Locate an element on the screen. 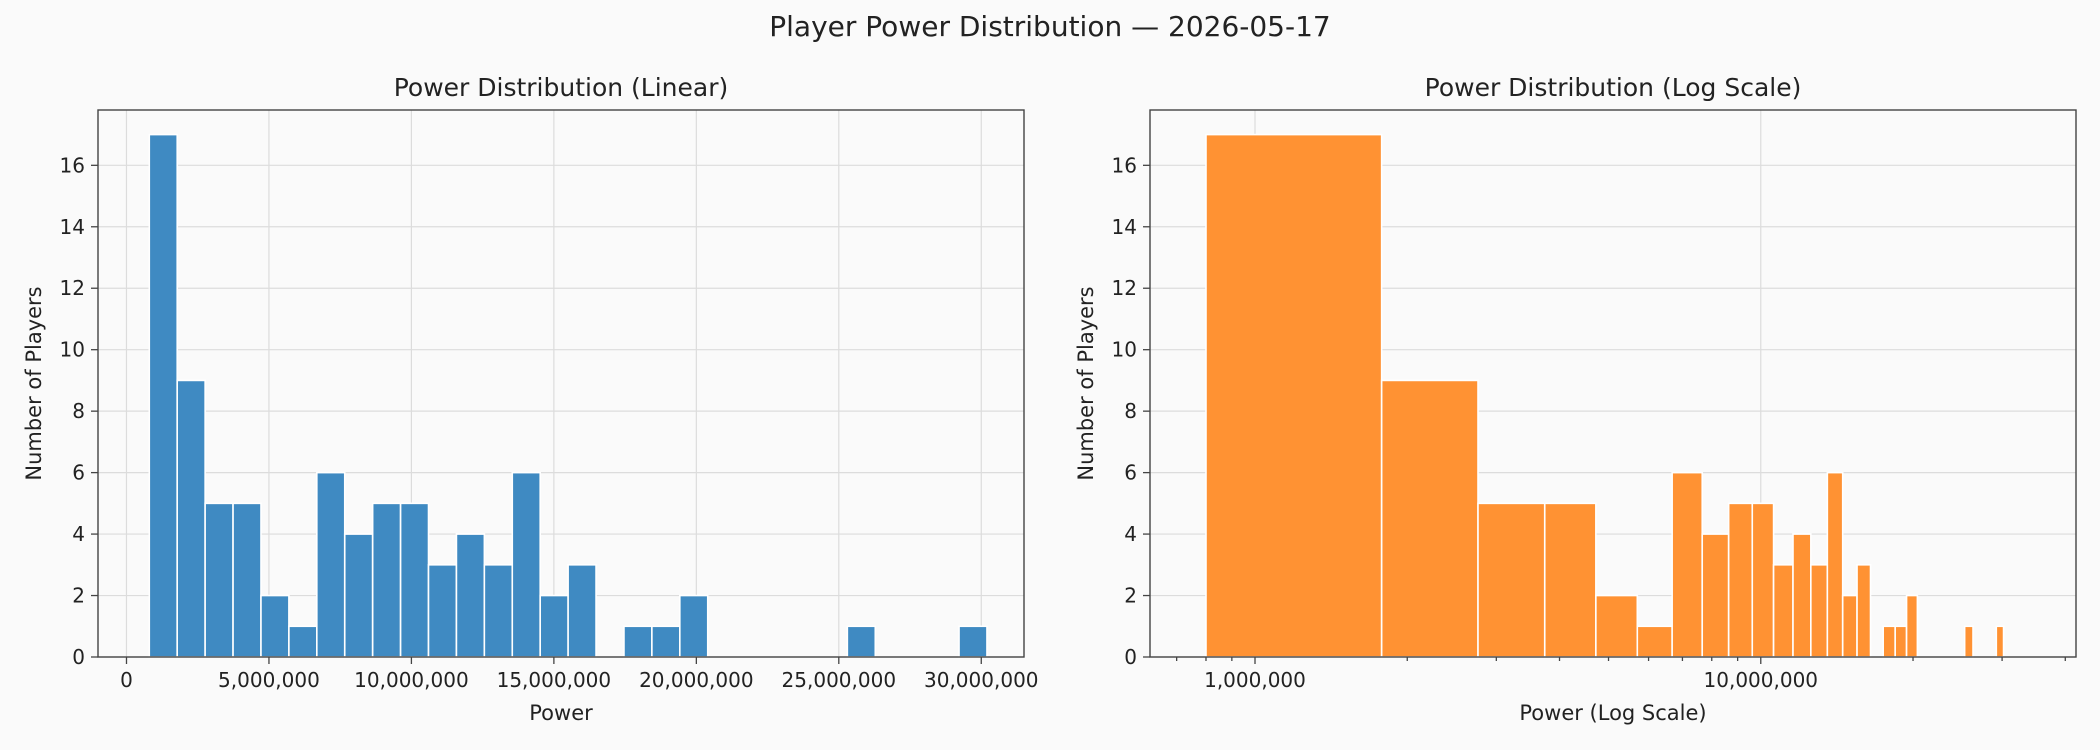 This screenshot has width=2100, height=750. linear-x-tick-label: 10,000,000 is located at coordinates (411, 680).